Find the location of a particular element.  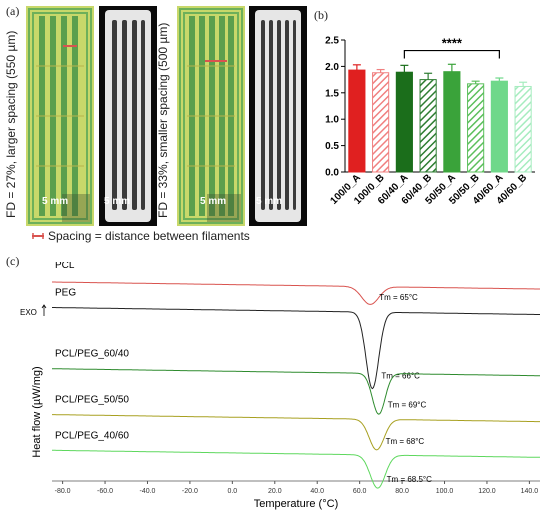

bar-100/0_B is located at coordinates (381, 122).